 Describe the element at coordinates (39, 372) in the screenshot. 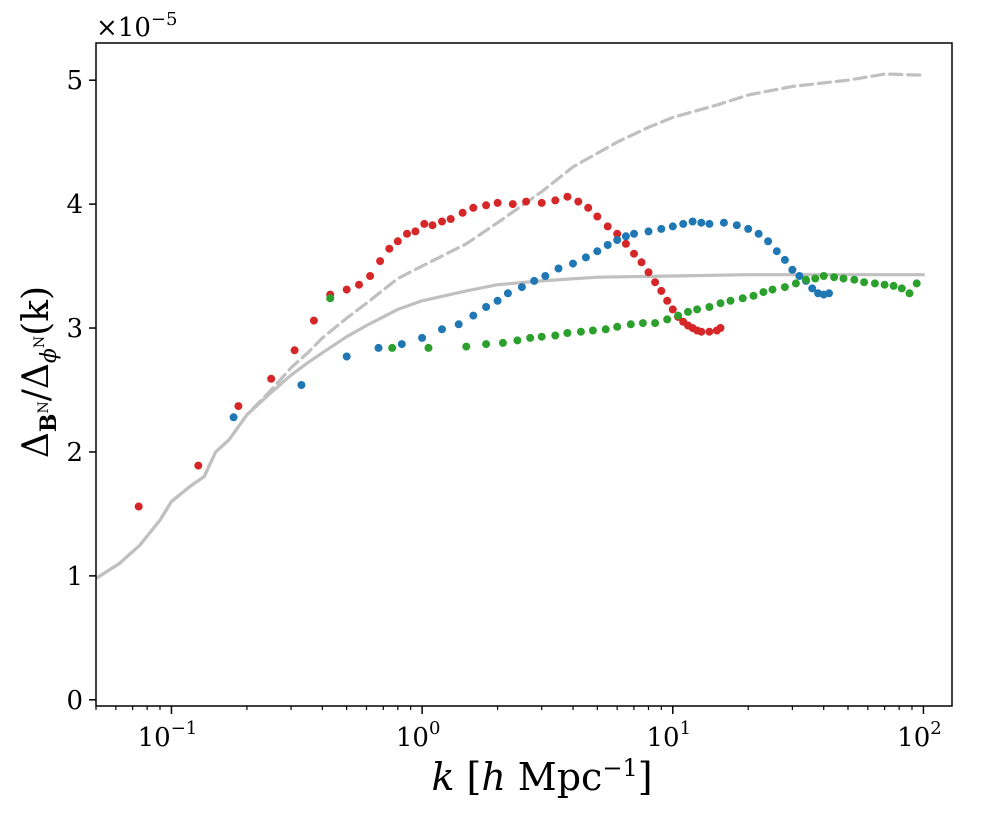

I see `y-axis-label: ΔBN/ΔϕN(k)` at that location.